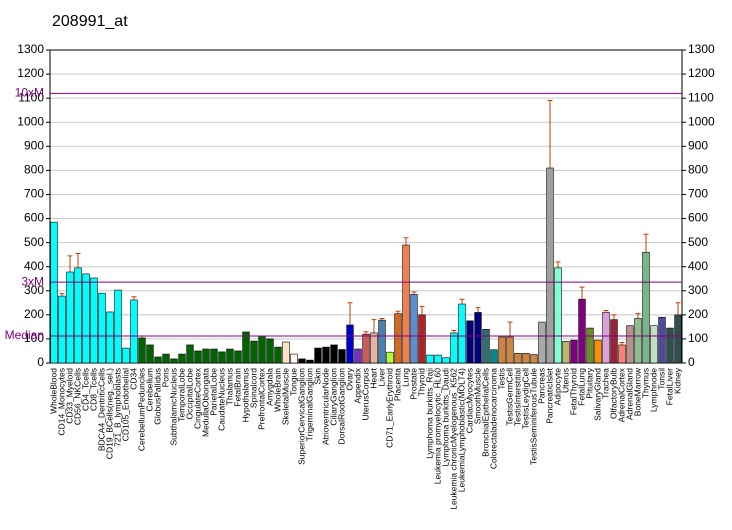  What do you see at coordinates (461, 430) in the screenshot?
I see `x-tick-label: LeukemiaLymphoblastic(MOLT4)` at bounding box center [461, 430].